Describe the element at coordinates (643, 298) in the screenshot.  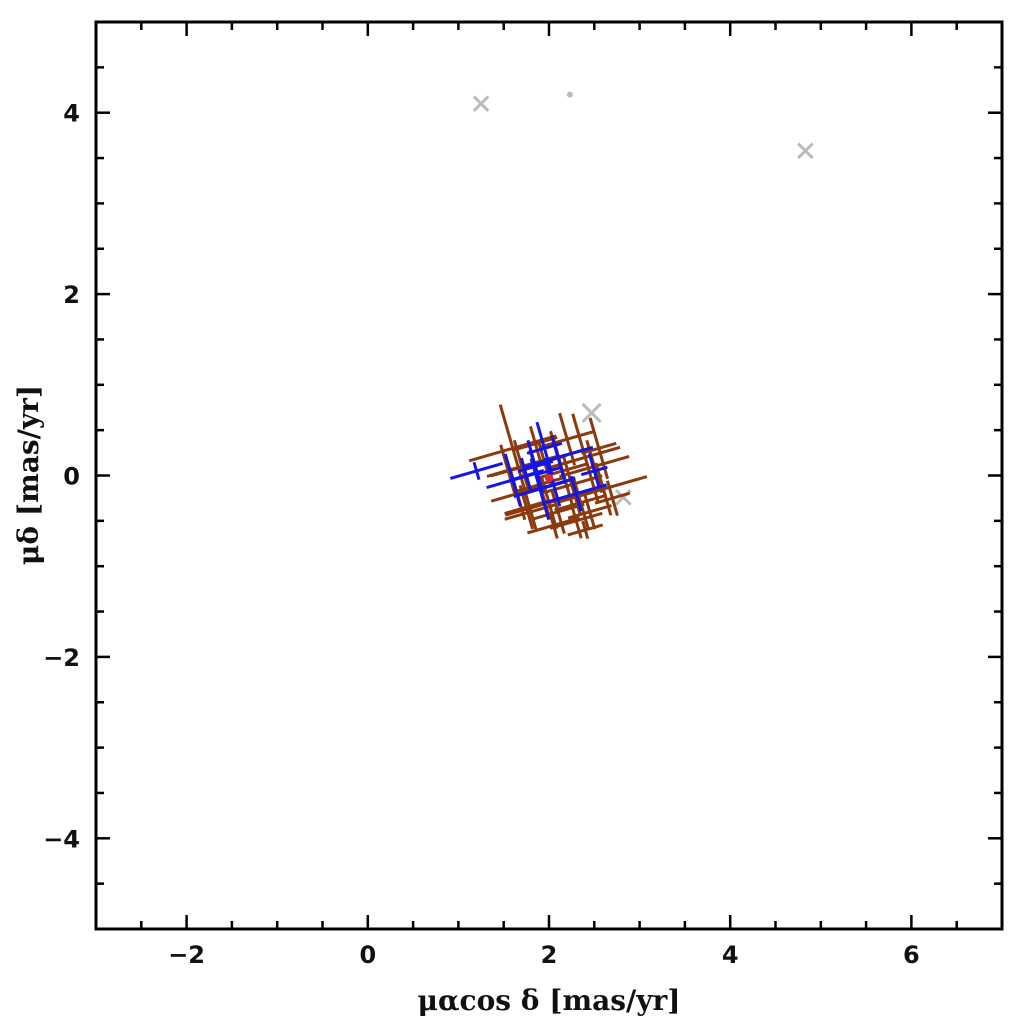
I see `field-stars-layer` at that location.